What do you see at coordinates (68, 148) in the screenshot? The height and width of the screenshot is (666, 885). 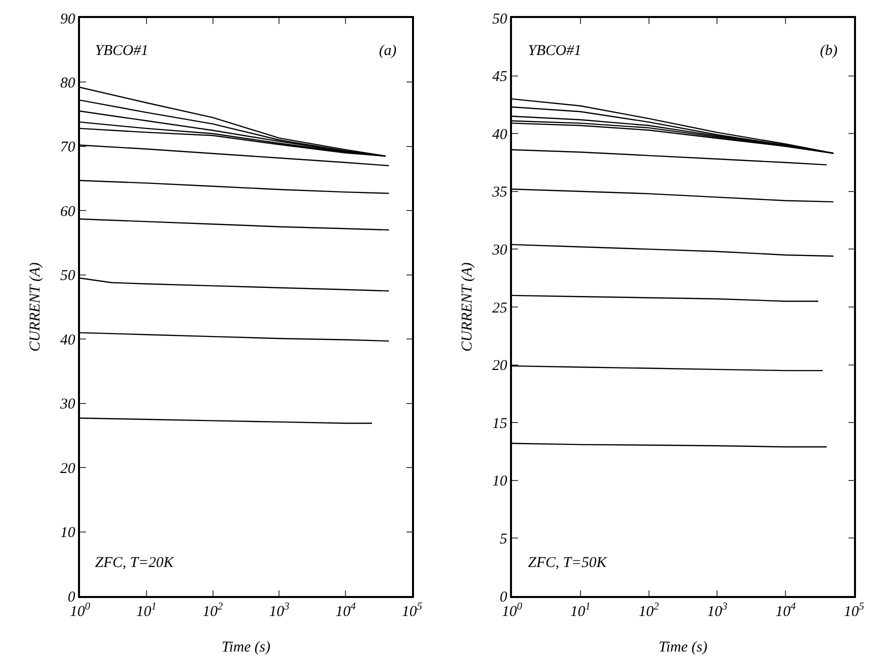 I see `y-tick-label: 70` at bounding box center [68, 148].